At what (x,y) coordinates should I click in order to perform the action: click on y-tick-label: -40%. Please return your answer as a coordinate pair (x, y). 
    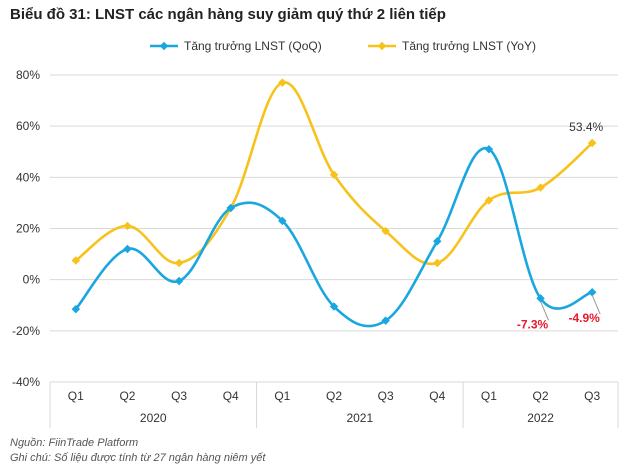
    Looking at the image, I should click on (26, 382).